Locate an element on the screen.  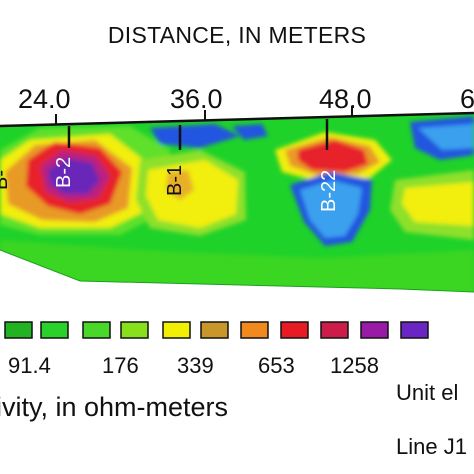
zone-blue-top-left is located at coordinates (195, 136).